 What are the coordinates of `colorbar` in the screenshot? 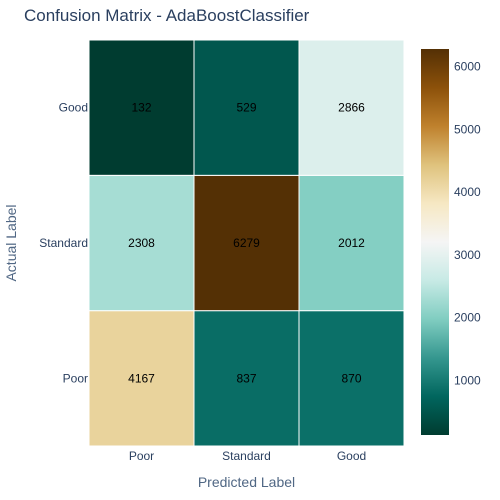 It's located at (435, 242).